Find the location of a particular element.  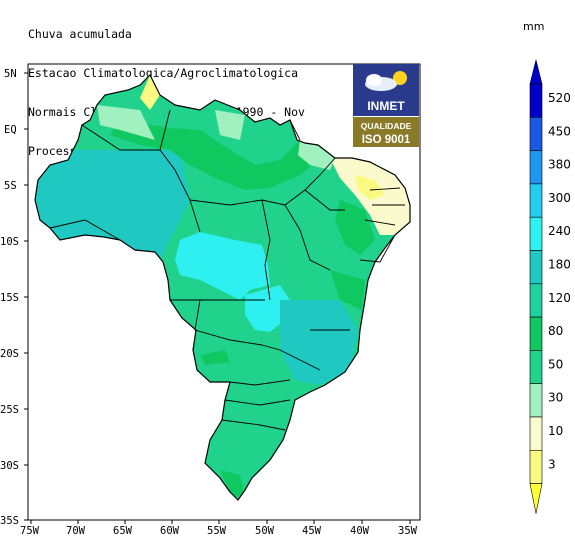

legend-level-label: 240 is located at coordinates (559, 231).